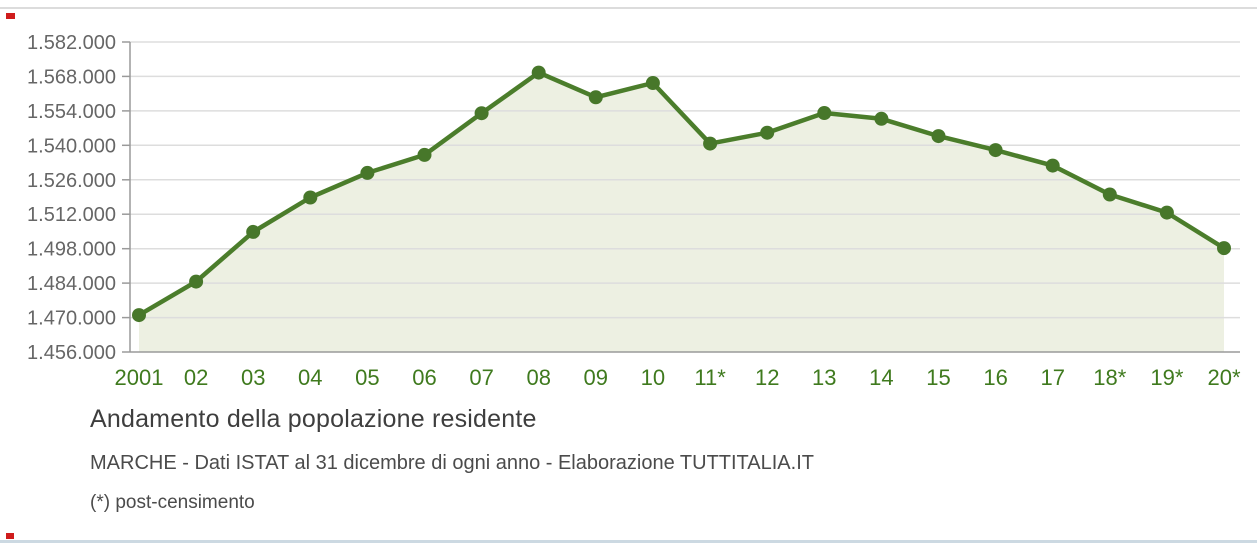  Describe the element at coordinates (71, 181) in the screenshot. I see `y-tick-label: 1.526.000` at that location.